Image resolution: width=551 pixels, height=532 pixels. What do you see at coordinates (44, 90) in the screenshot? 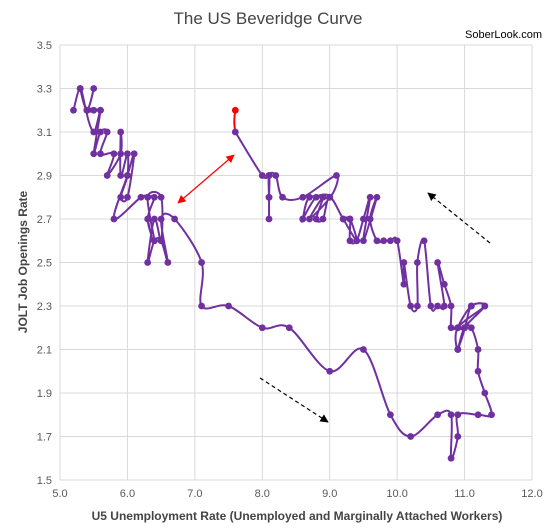
I see `y-tick-label: 3.3` at bounding box center [44, 90].